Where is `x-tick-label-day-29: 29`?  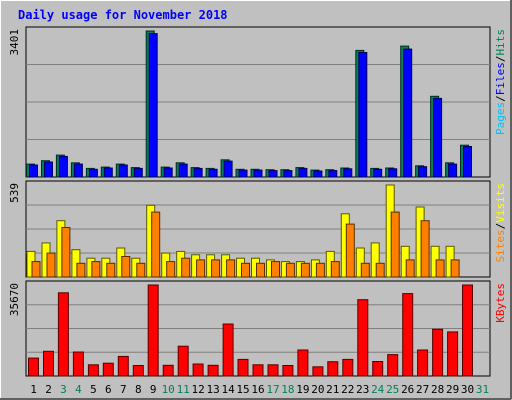 x-tick-label-day-29: 29 is located at coordinates (452, 389).